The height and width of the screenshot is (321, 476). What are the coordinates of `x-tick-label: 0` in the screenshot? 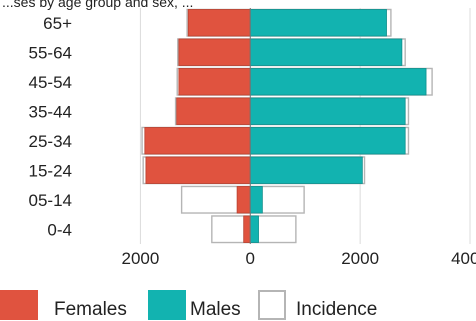 It's located at (250, 258).